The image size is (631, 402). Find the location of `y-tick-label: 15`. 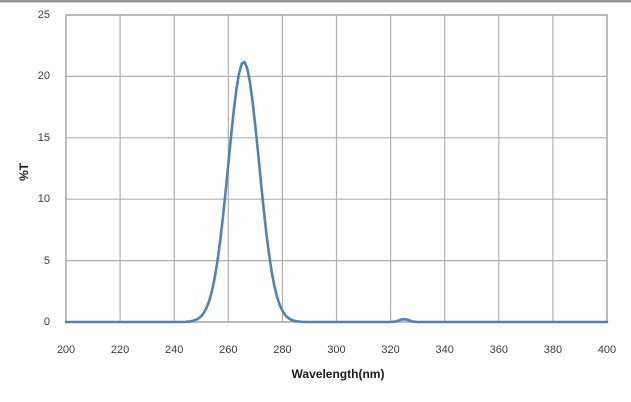

y-tick-label: 15 is located at coordinates (43, 137).